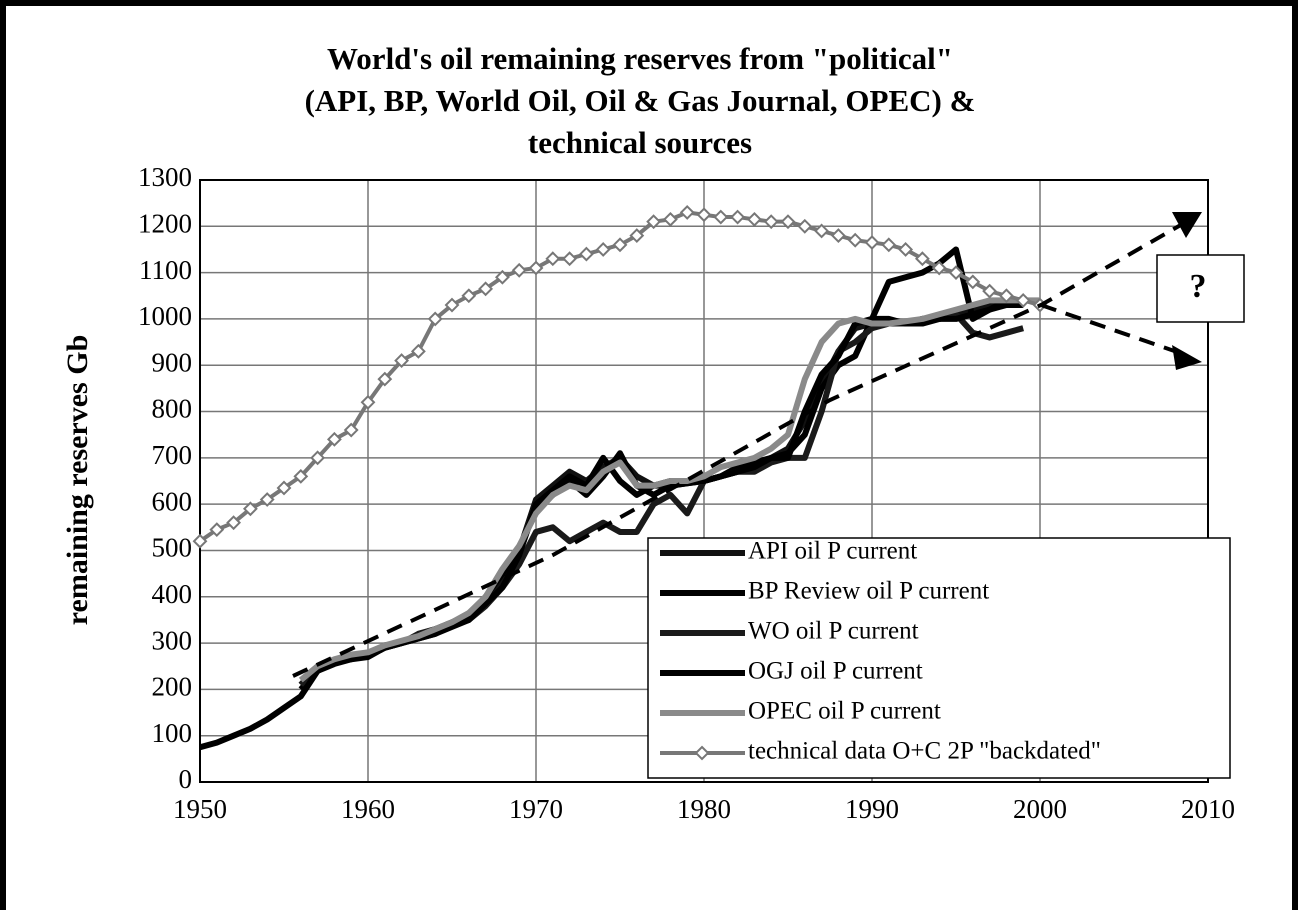 This screenshot has width=1298, height=910. I want to click on y-tick-label: 1100, so click(165, 270).